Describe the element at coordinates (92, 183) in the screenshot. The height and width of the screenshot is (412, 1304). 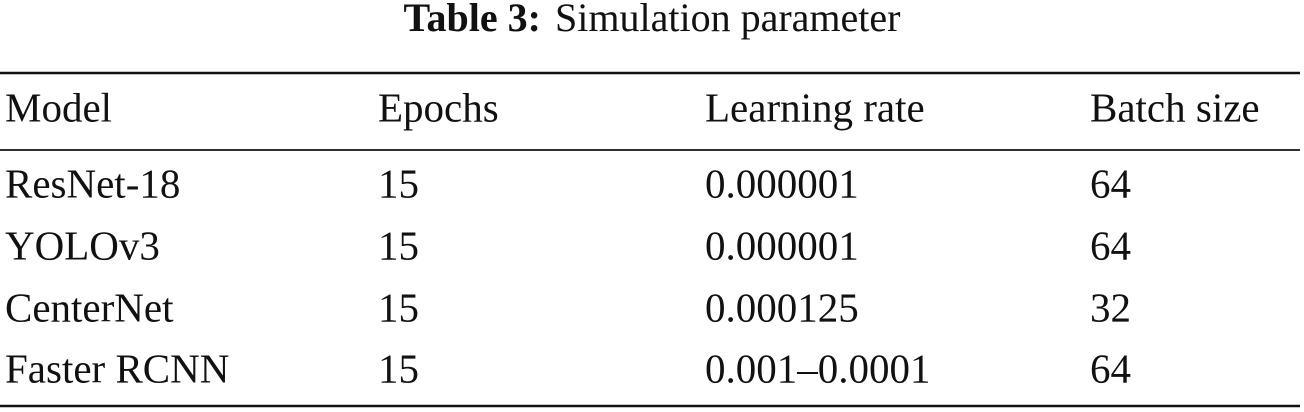
I see `table-cell: ResNet-18` at that location.